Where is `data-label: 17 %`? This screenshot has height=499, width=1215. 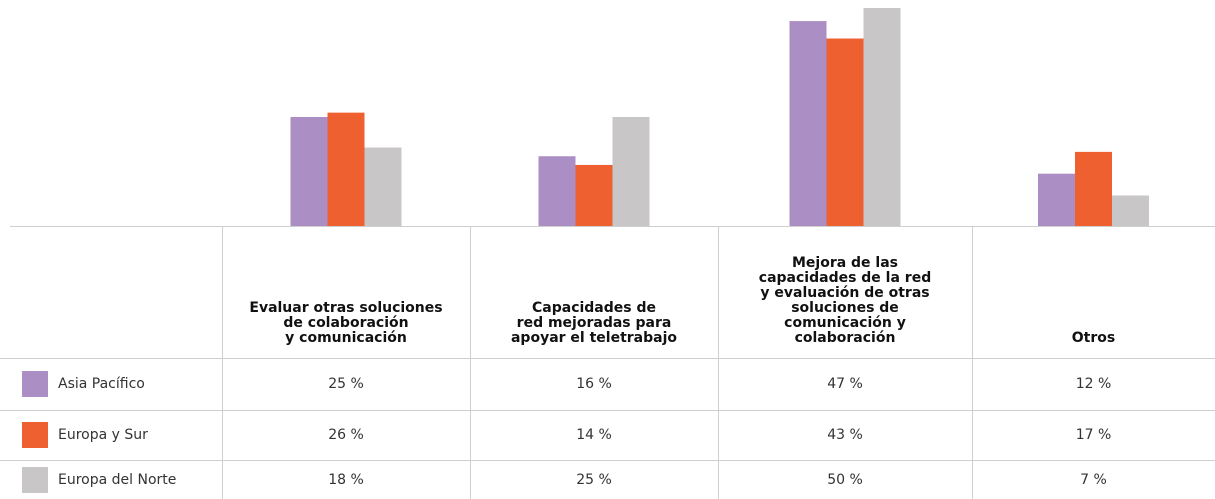
data-label: 17 % is located at coordinates (1093, 435).